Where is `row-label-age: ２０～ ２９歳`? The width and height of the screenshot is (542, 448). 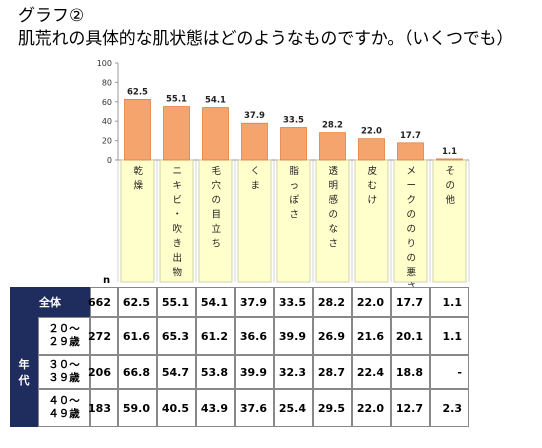 row-label-age: ２０～ ２９歳 is located at coordinates (64, 336).